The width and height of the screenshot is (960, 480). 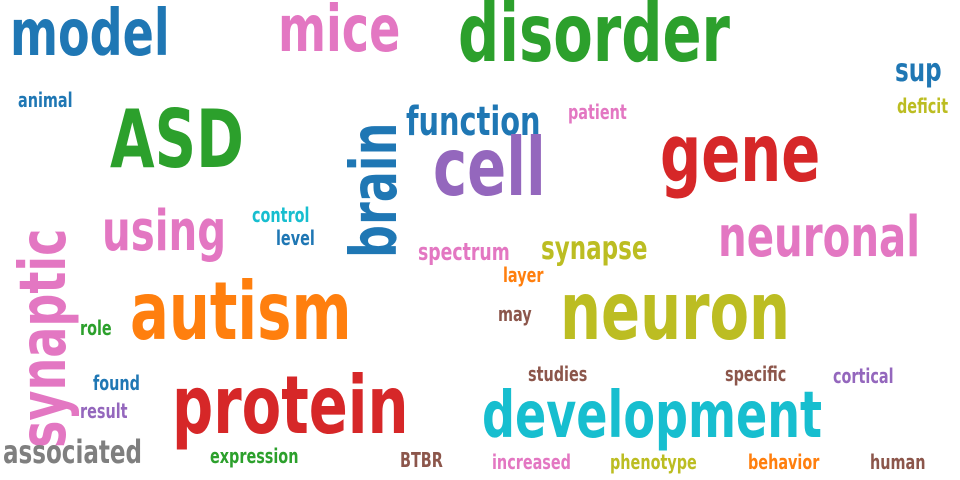 What do you see at coordinates (819, 237) in the screenshot?
I see `word-neuronal: neuronal` at bounding box center [819, 237].